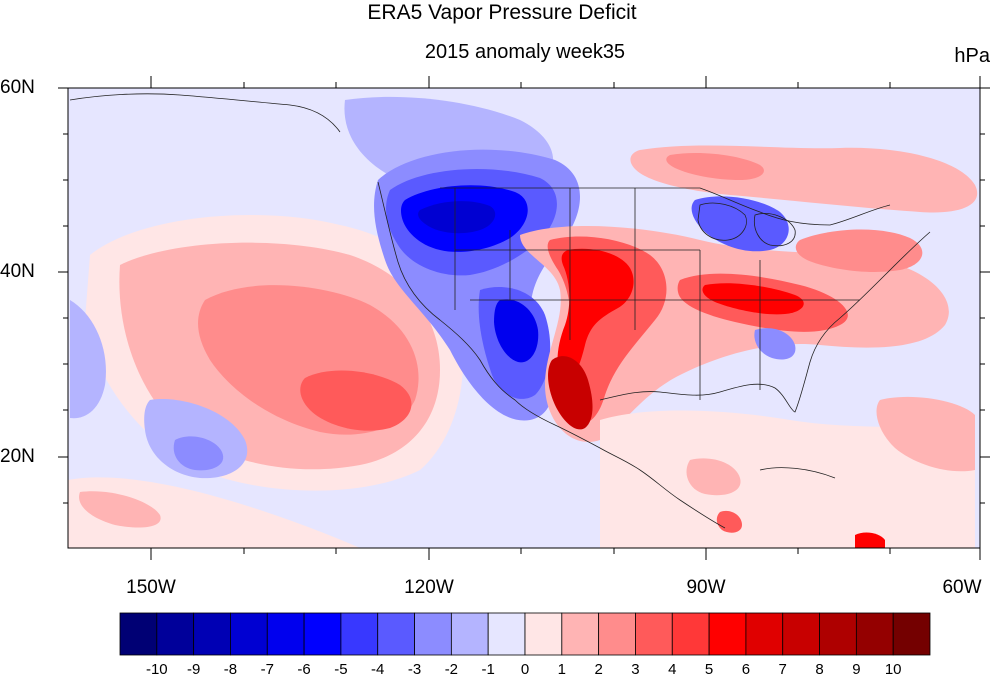  Describe the element at coordinates (341, 669) in the screenshot. I see `colorbar-tick-label: -5` at that location.